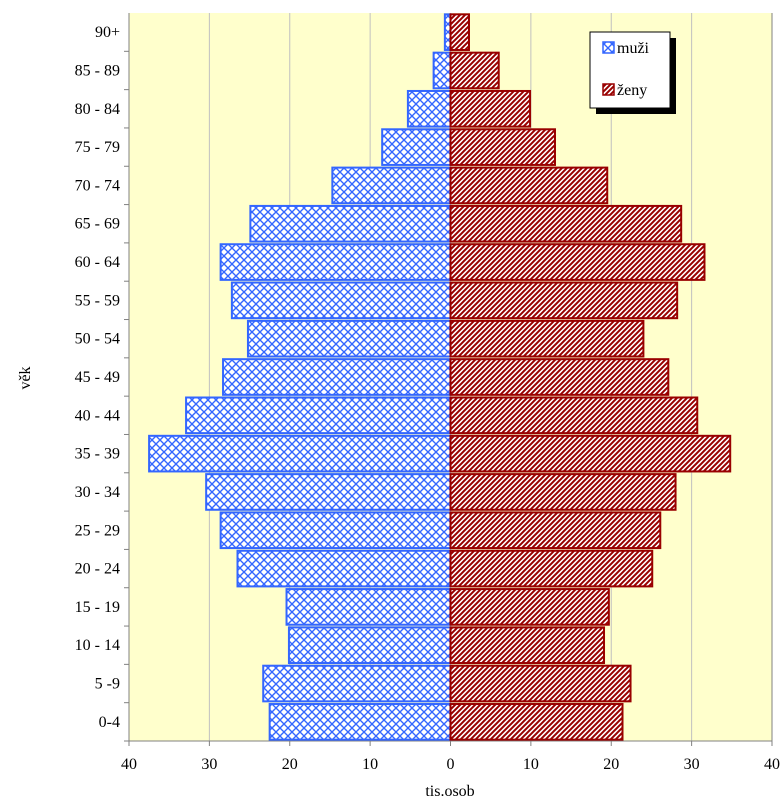 The width and height of the screenshot is (781, 801). What do you see at coordinates (97, 645) in the screenshot?
I see `y-tick-label: 10 - 14` at bounding box center [97, 645].